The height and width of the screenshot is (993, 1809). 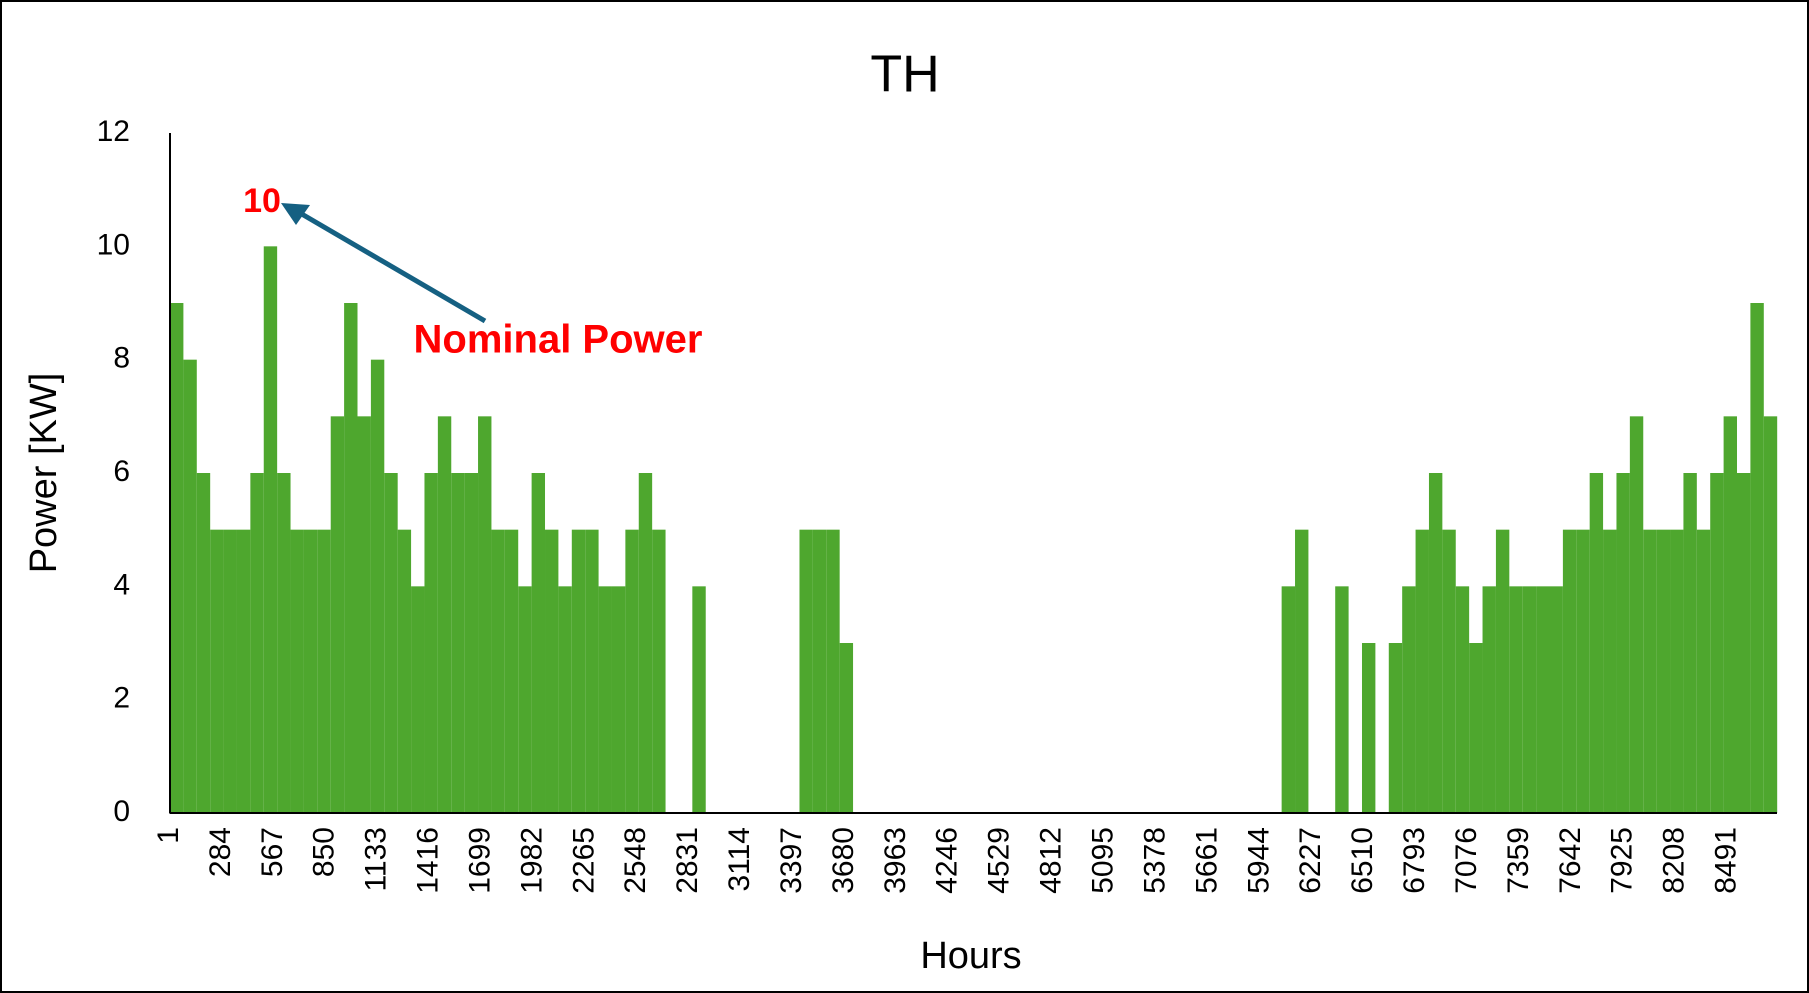 What do you see at coordinates (1518, 860) in the screenshot?
I see `x-tick-label: 7359` at bounding box center [1518, 860].